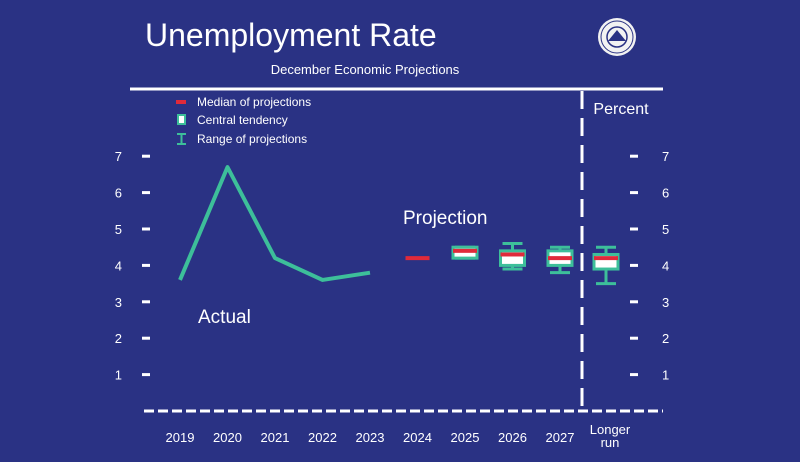  I want to click on x-tick-label-longer-run: Longer, so click(610, 429).